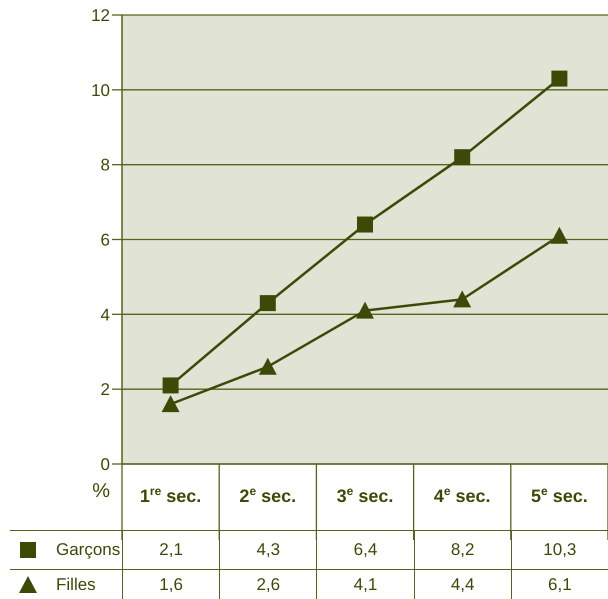  What do you see at coordinates (105, 165) in the screenshot?
I see `y-tick-label: 8` at bounding box center [105, 165].